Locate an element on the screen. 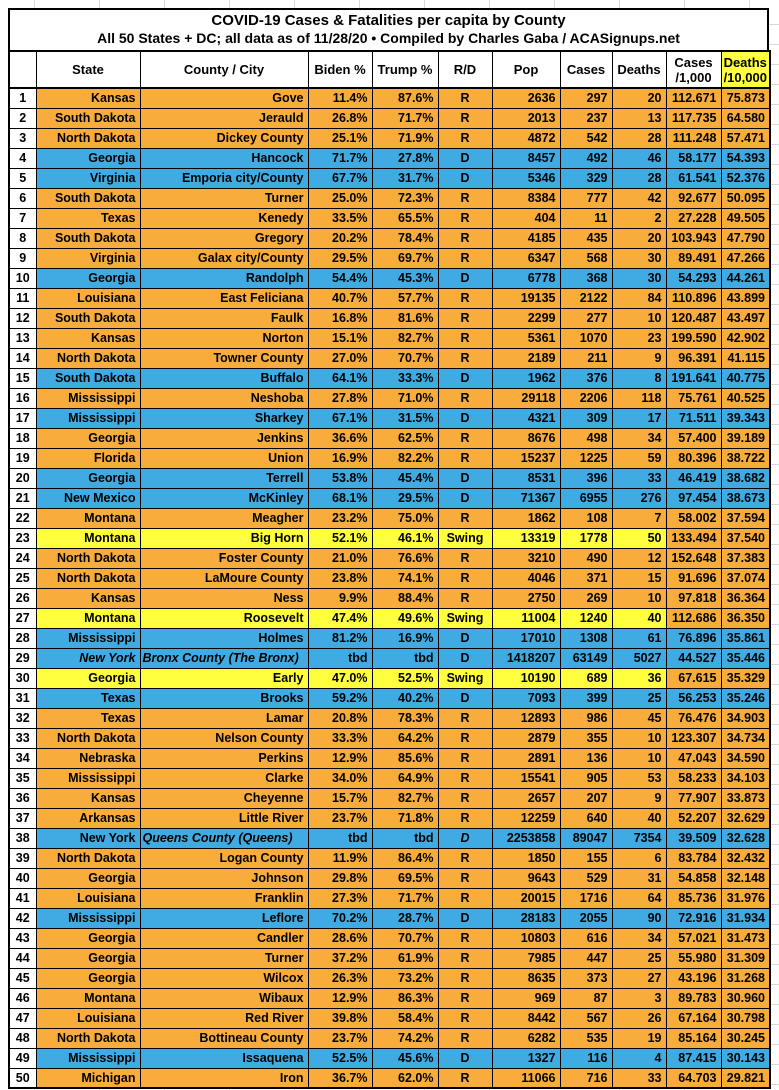 This screenshot has height=1090, width=779. deaths-per-10000-cell: 42.902 is located at coordinates (745, 338).